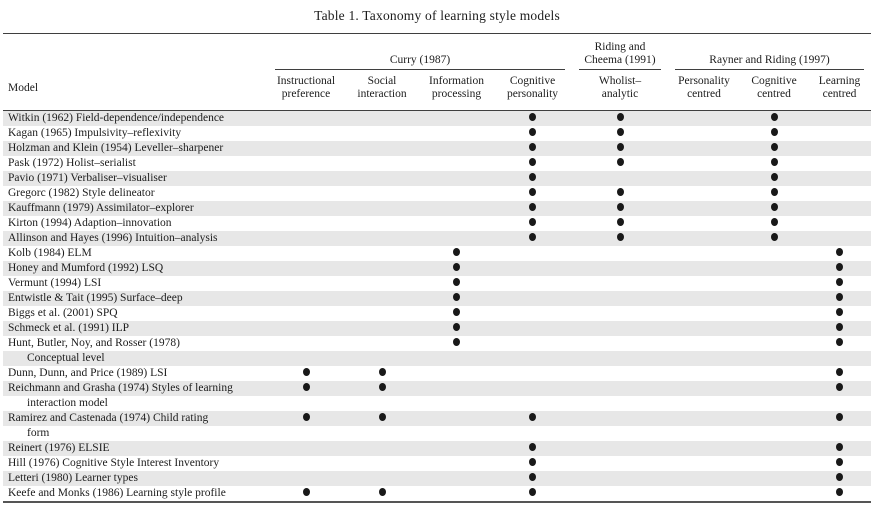  I want to click on table-row: Reinert (1976) ELSIE, so click(437, 448).